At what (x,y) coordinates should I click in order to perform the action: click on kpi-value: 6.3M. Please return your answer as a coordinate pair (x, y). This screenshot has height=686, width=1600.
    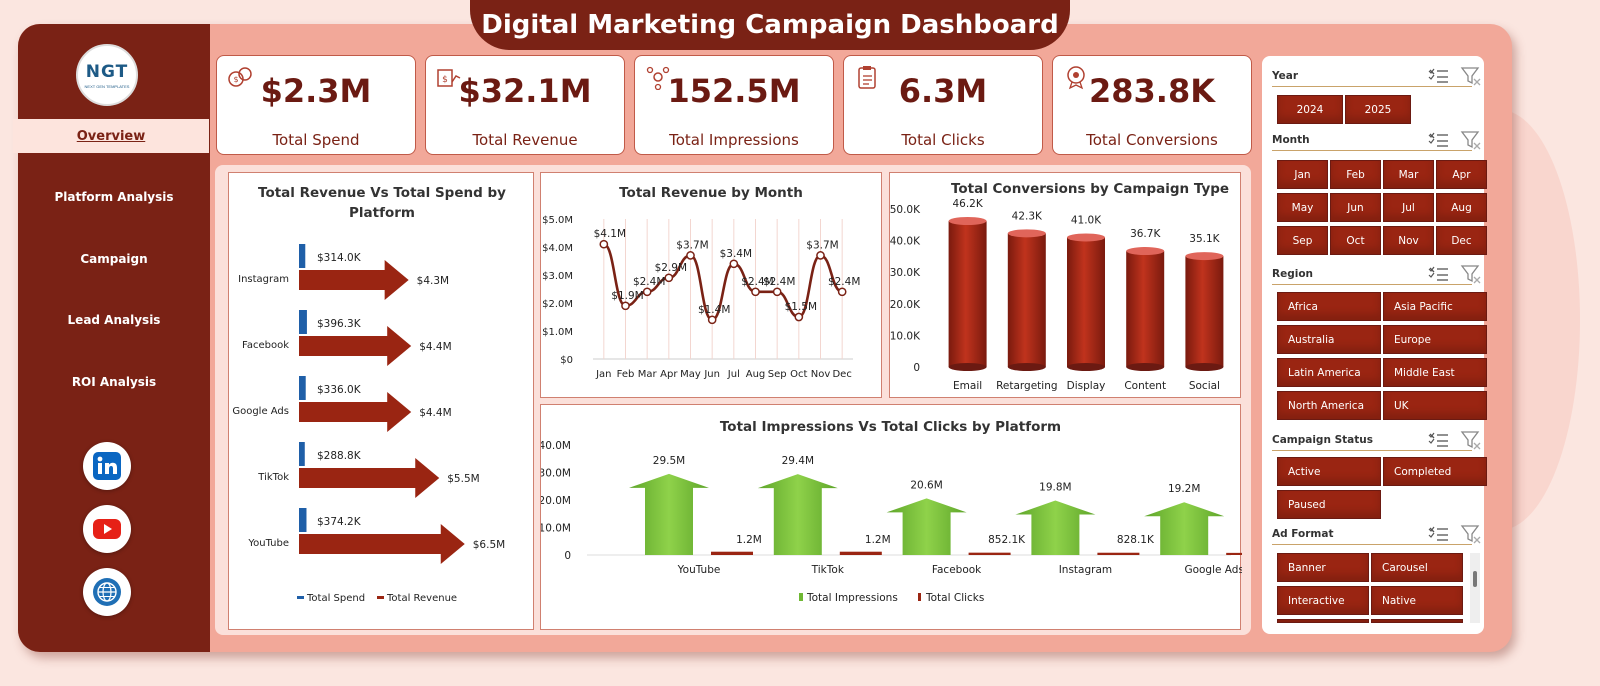
    Looking at the image, I should click on (943, 91).